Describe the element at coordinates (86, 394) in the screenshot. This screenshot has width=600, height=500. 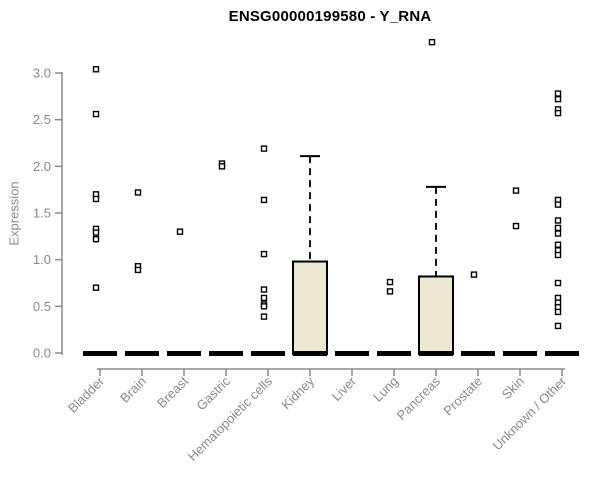
I see `x-category-label: Bladder` at that location.